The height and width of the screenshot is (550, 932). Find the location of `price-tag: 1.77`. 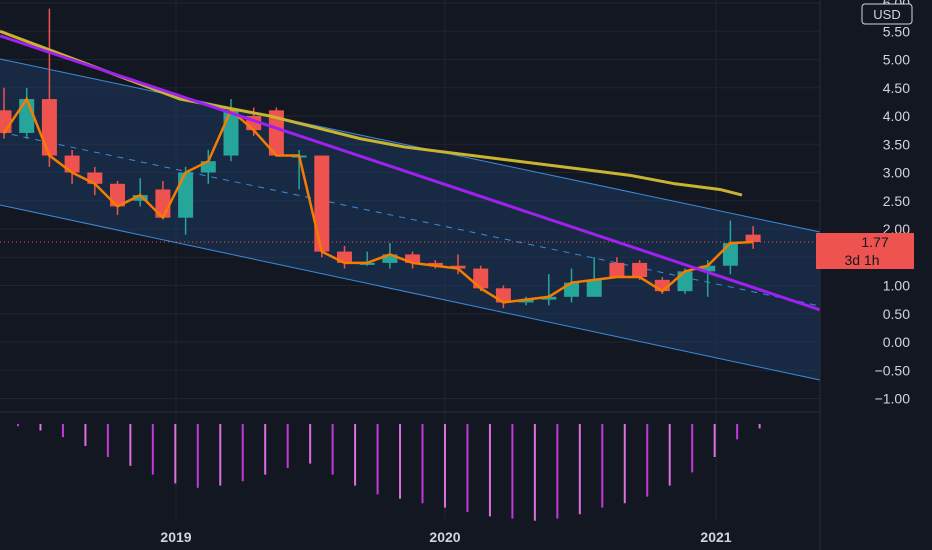

price-tag: 1.77 is located at coordinates (865, 242).